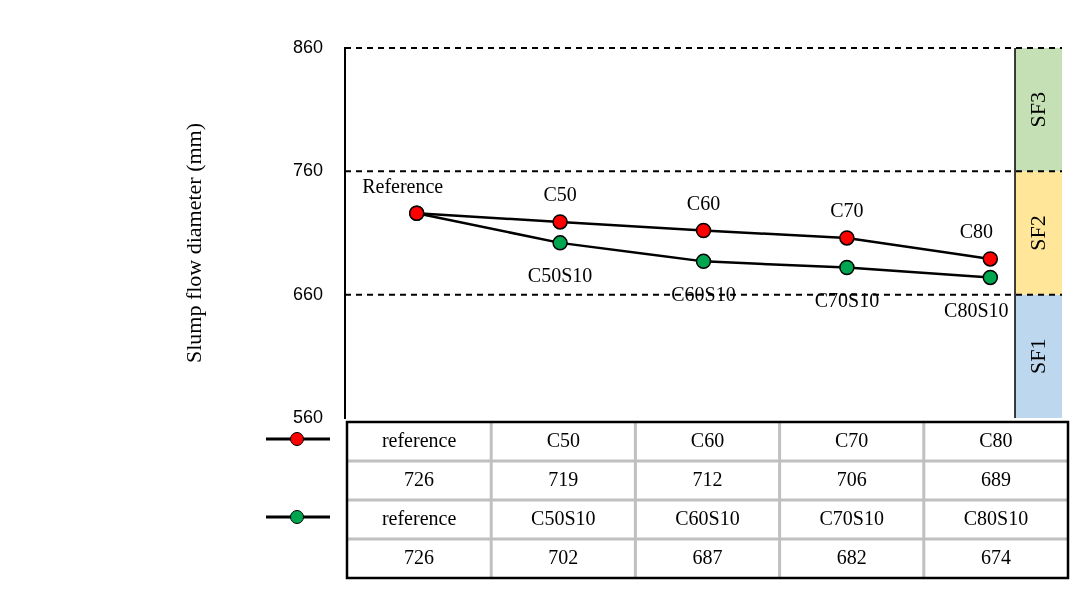  I want to click on y-tick-label: 560, so click(307, 416).